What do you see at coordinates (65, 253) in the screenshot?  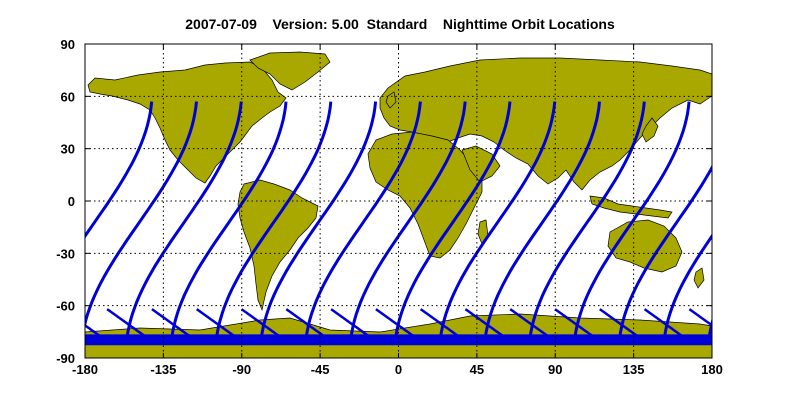 I see `lat-tick-label: -30` at bounding box center [65, 253].